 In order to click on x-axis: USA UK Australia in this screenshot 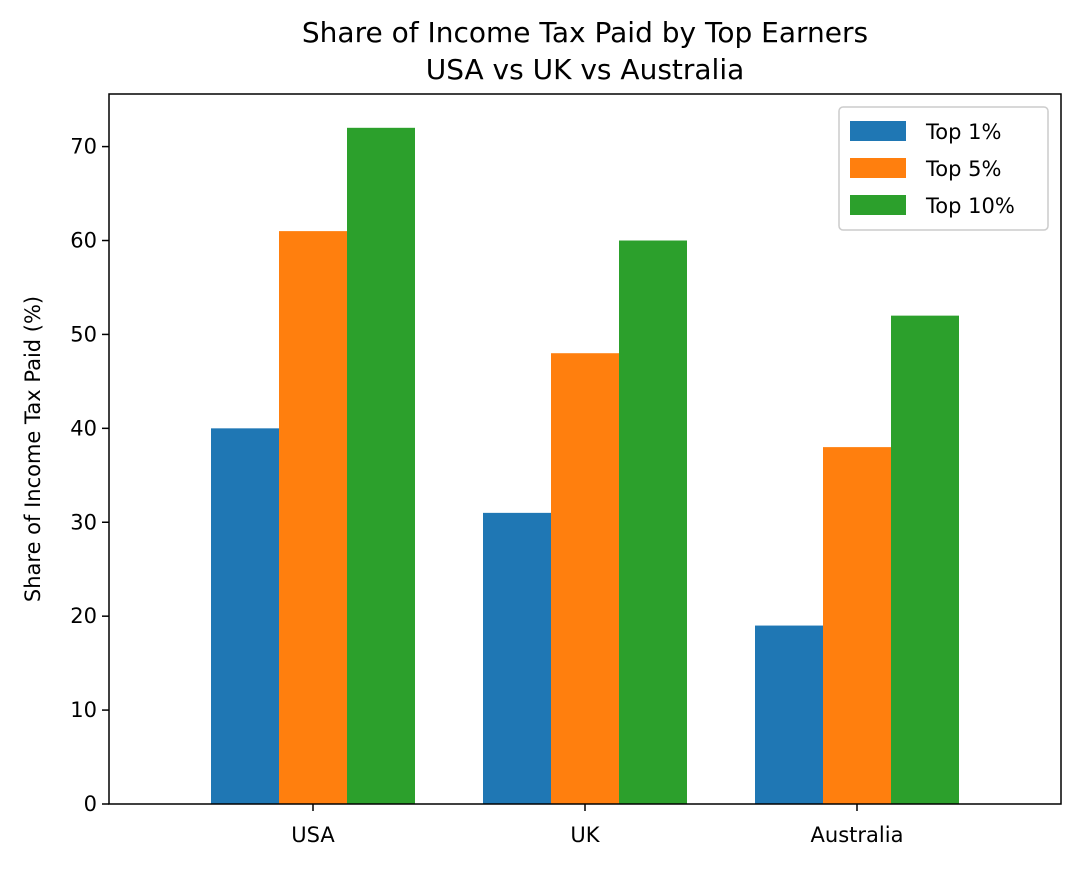, I will do `click(597, 825)`.